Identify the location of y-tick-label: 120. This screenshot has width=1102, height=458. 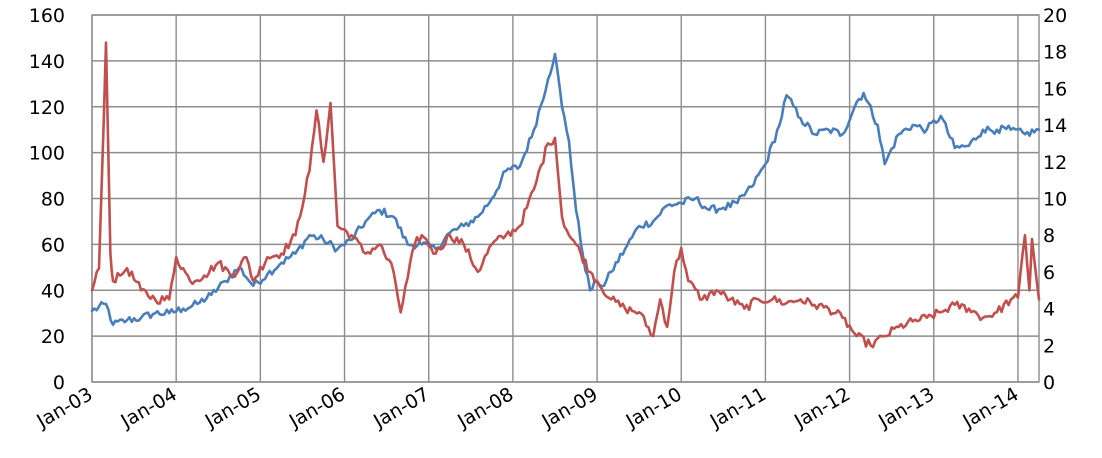
(47, 108).